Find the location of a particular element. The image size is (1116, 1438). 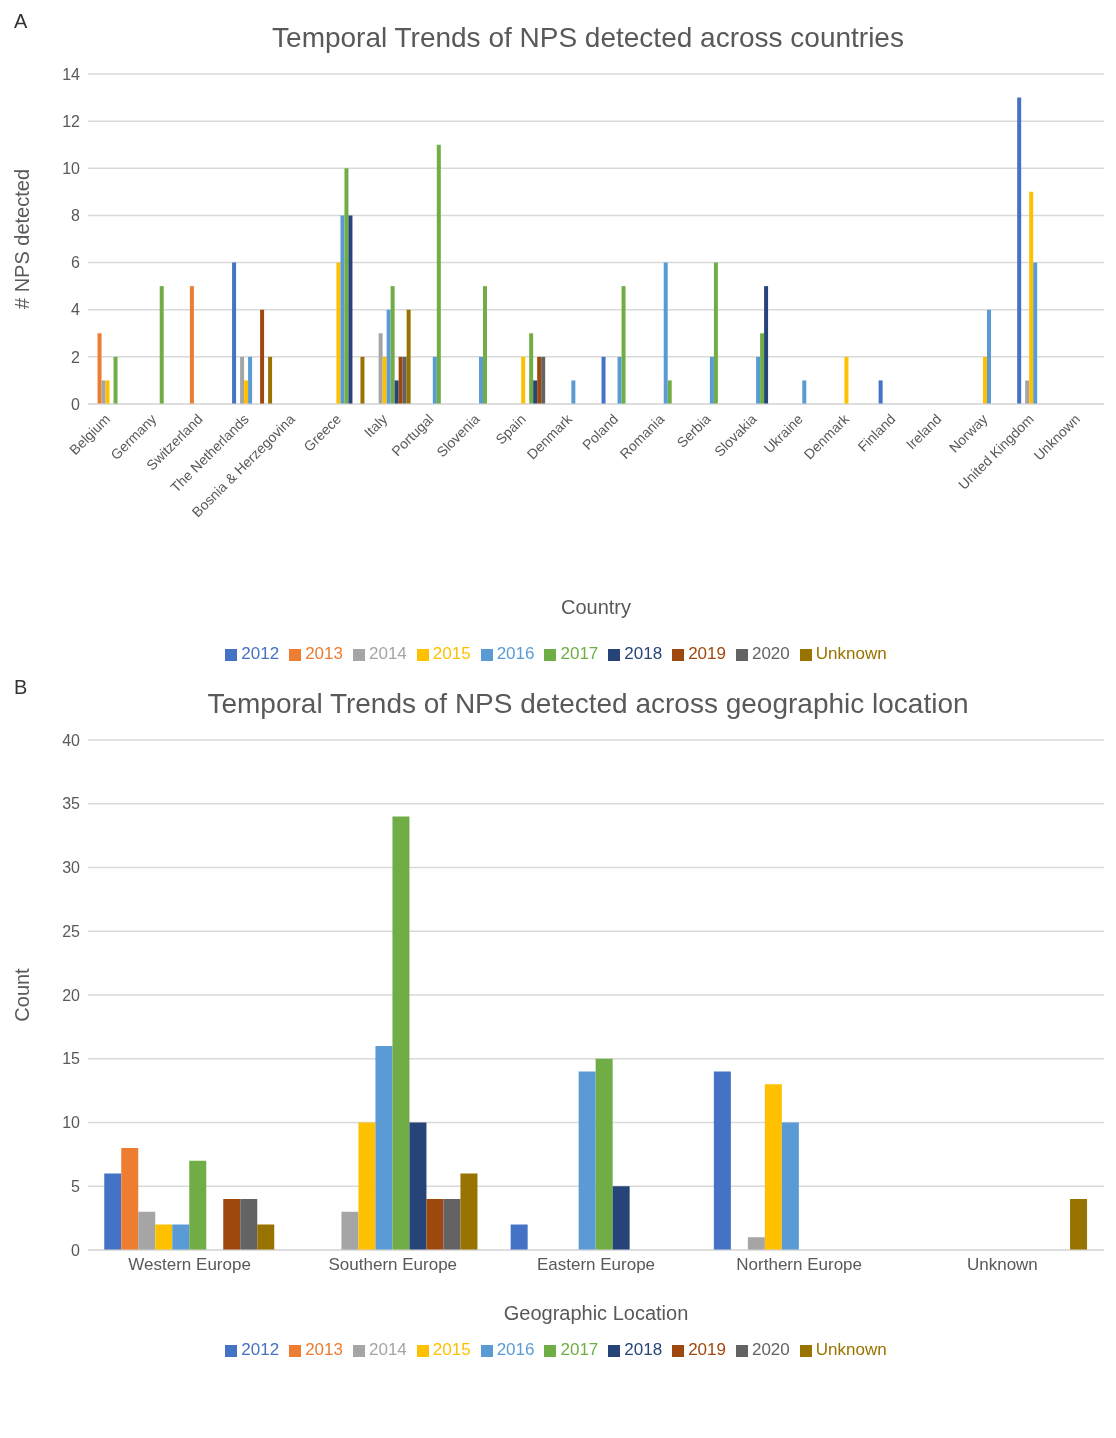

y-axis-title: Count is located at coordinates (22, 994).